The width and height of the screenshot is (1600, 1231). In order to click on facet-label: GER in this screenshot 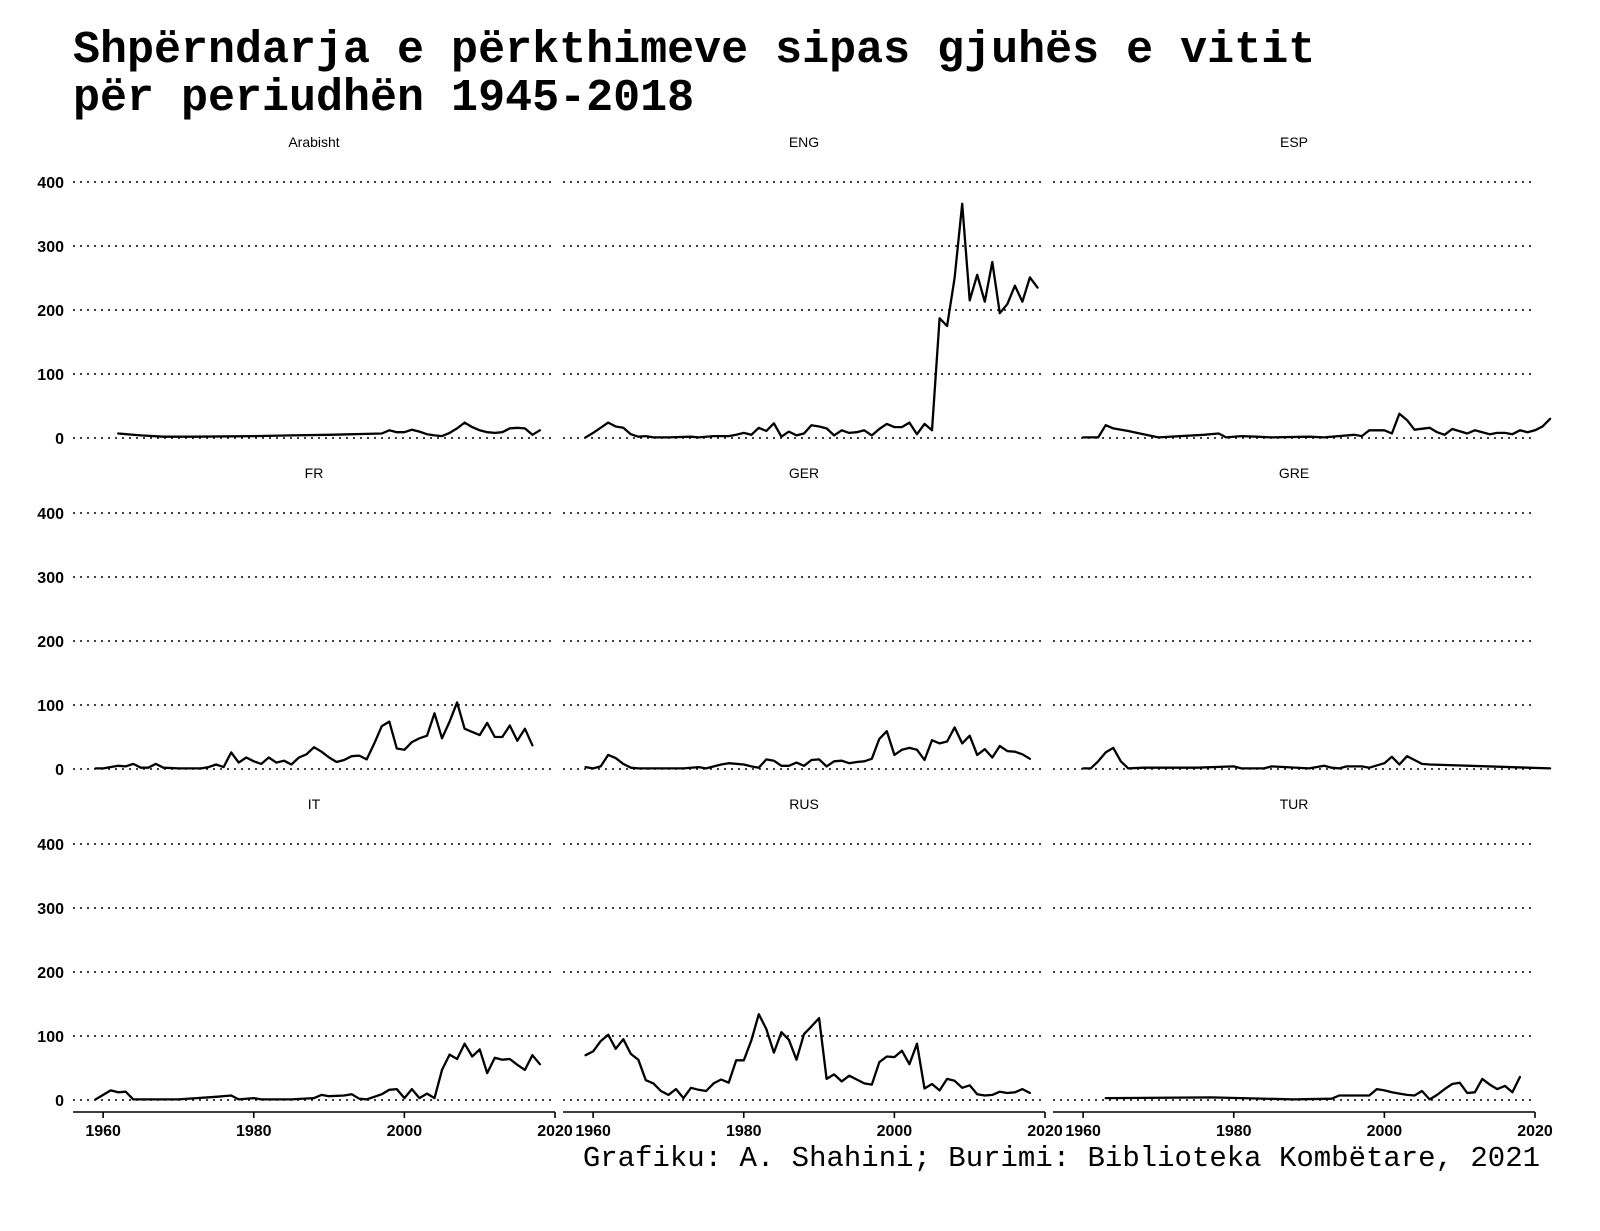, I will do `click(804, 473)`.